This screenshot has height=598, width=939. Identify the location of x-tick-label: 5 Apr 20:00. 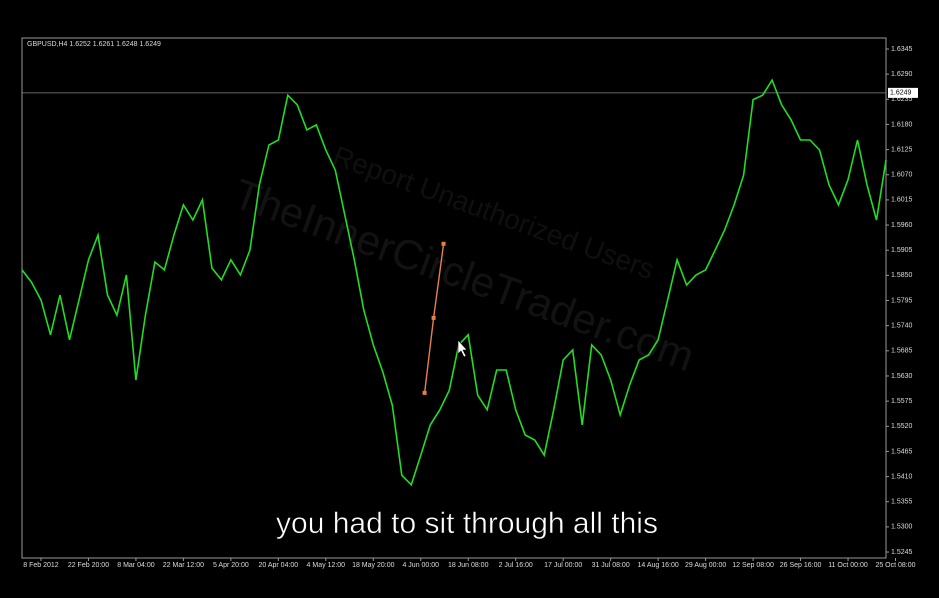
(231, 565).